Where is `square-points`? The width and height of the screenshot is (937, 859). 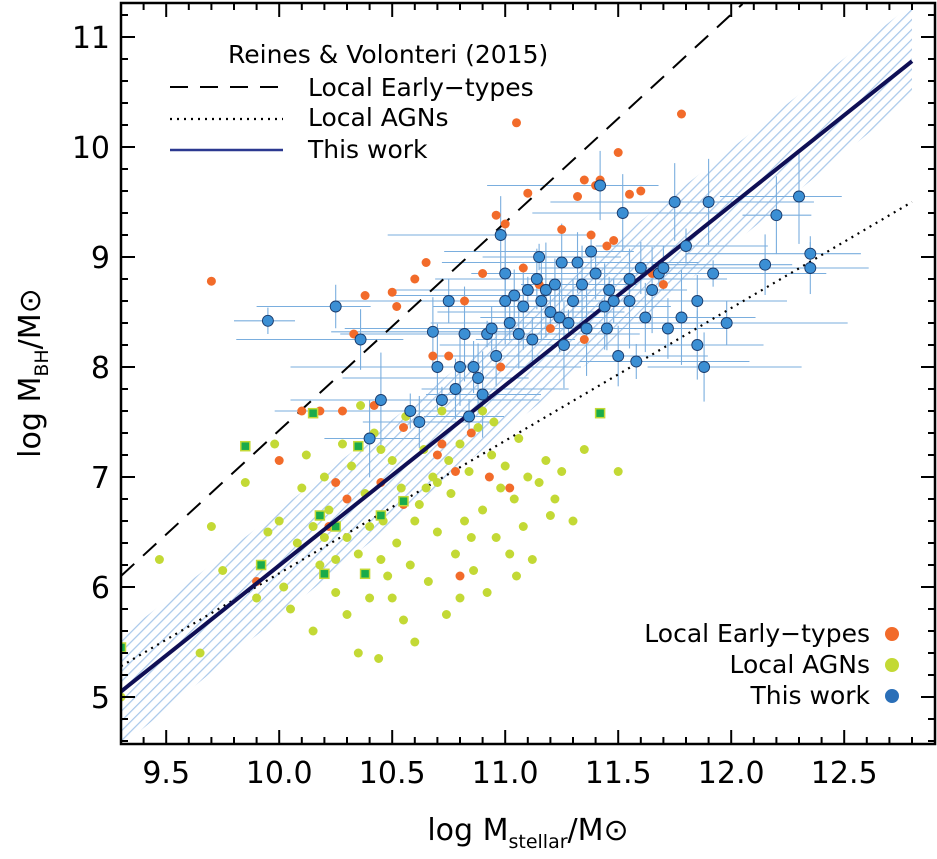
square-points is located at coordinates (363, 530).